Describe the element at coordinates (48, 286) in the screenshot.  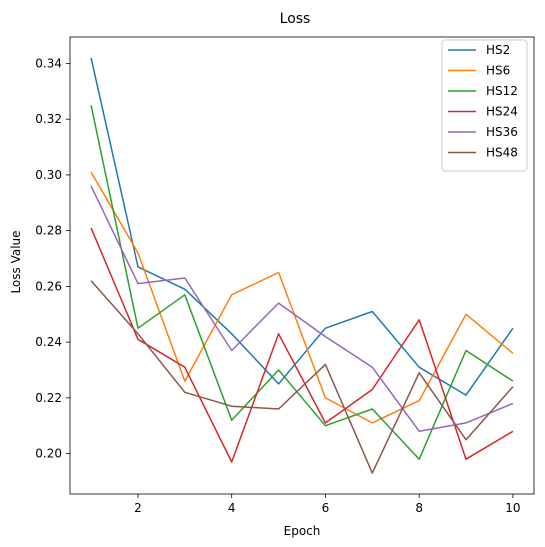
I see `y-tick-label: 0.26` at that location.